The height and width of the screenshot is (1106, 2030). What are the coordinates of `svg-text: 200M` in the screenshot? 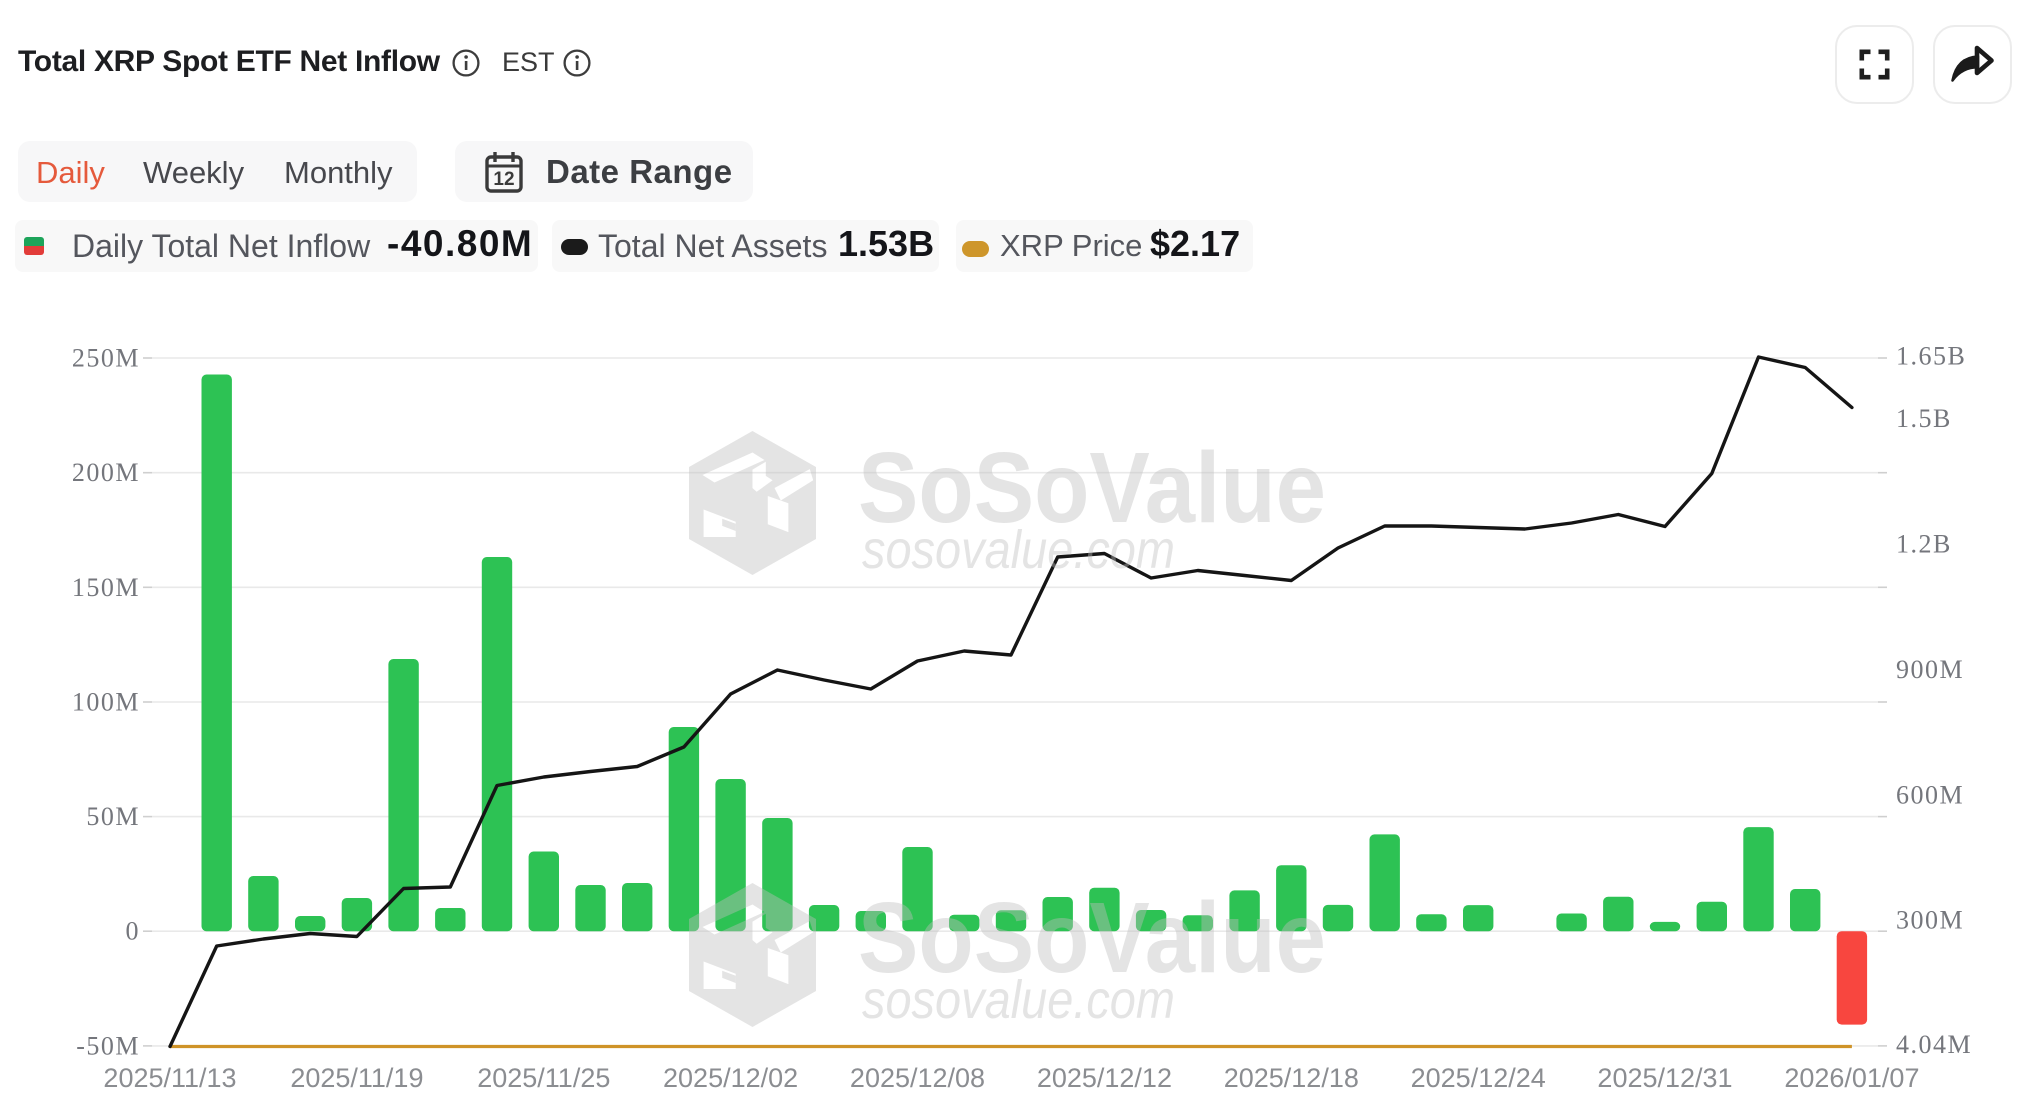 It's located at (106, 472).